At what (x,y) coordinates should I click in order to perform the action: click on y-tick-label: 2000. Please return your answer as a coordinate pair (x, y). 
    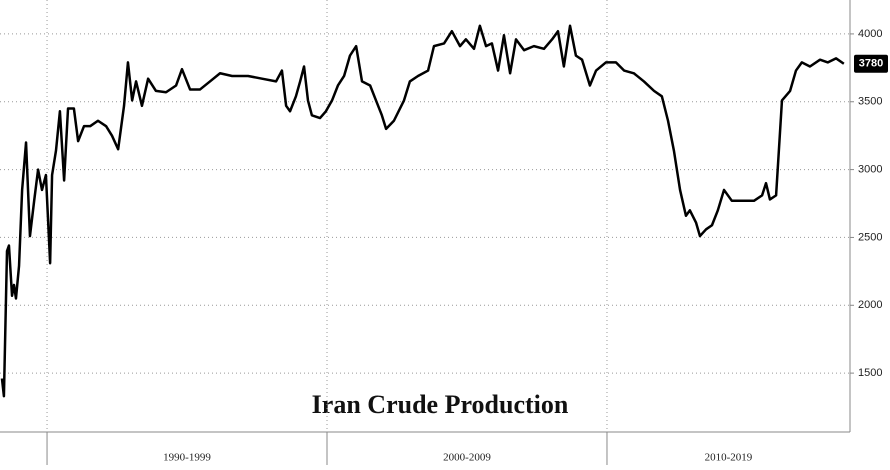
    Looking at the image, I should click on (870, 305).